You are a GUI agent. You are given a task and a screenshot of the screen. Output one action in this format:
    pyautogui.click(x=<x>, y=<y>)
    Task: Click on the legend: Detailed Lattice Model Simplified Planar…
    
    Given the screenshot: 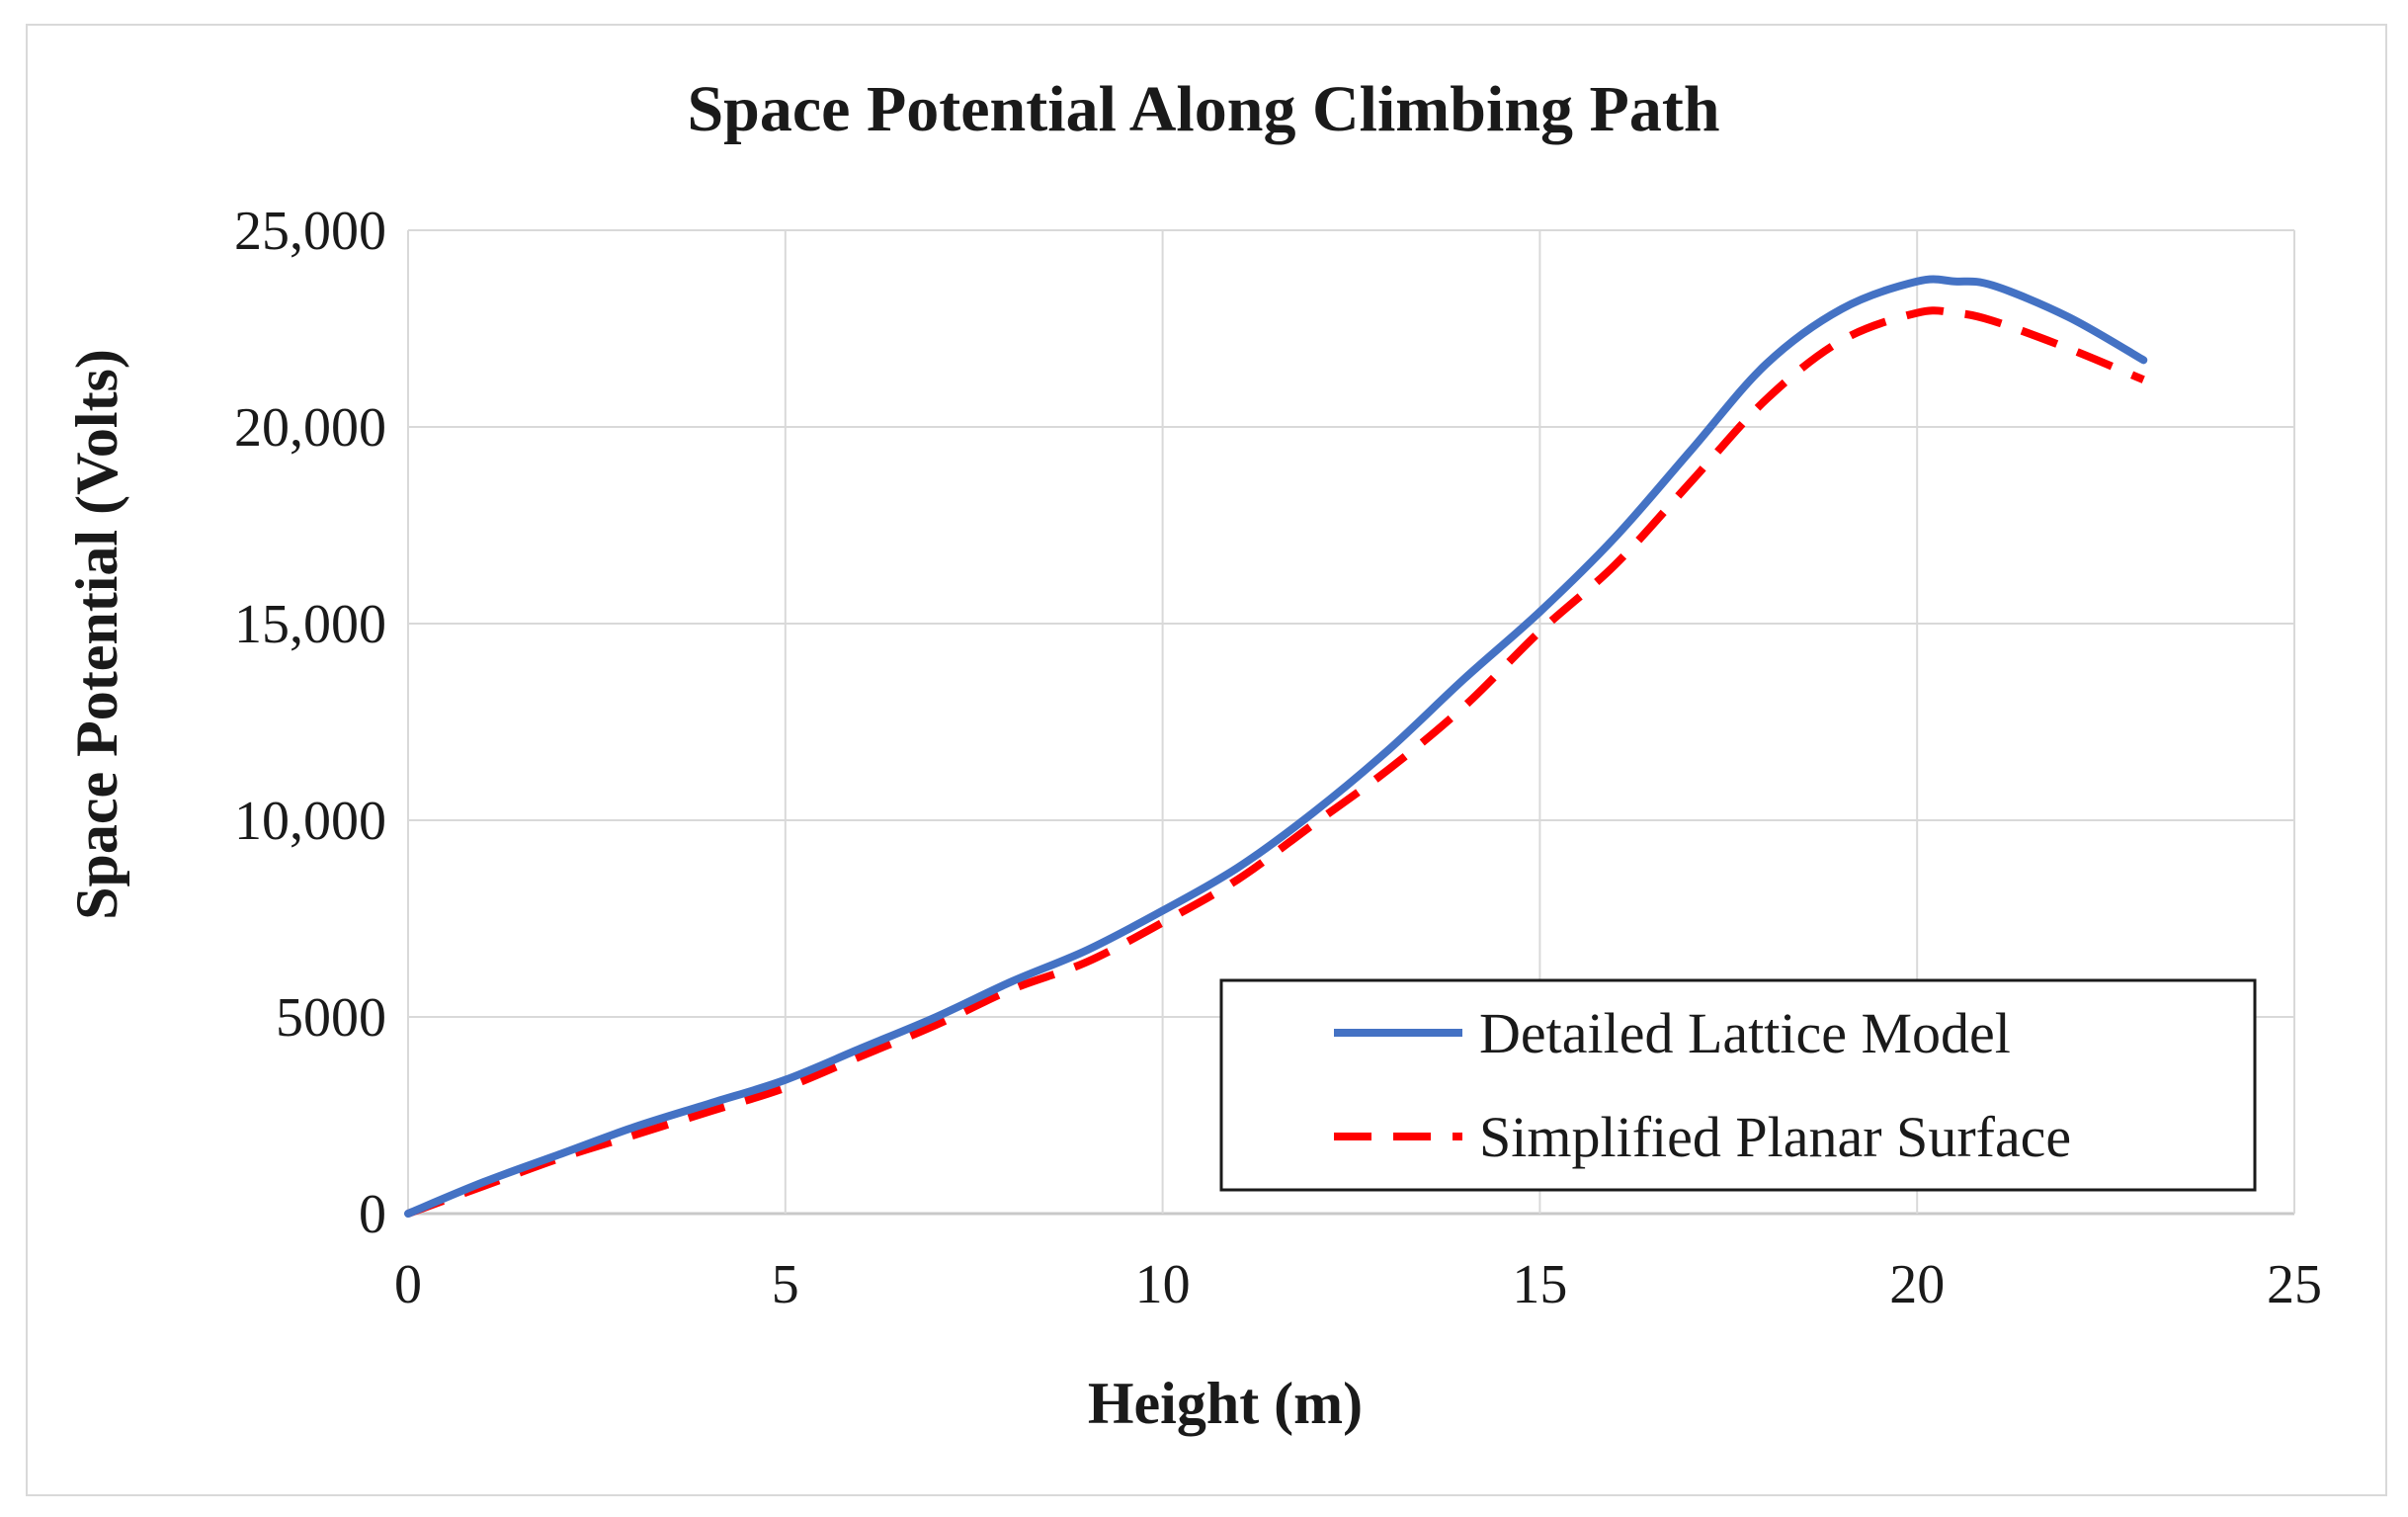 What is the action you would take?
    pyautogui.click(x=1738, y=1085)
    